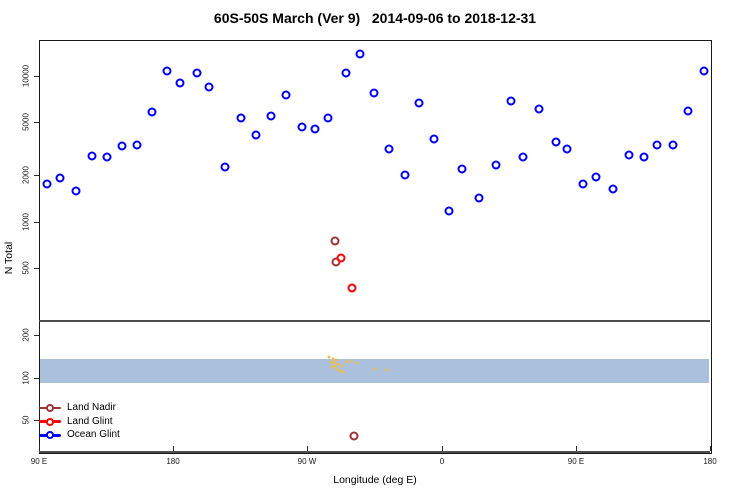 The image size is (750, 500). Describe the element at coordinates (26, 222) in the screenshot. I see `y-axis-tick-label: 1000` at that location.